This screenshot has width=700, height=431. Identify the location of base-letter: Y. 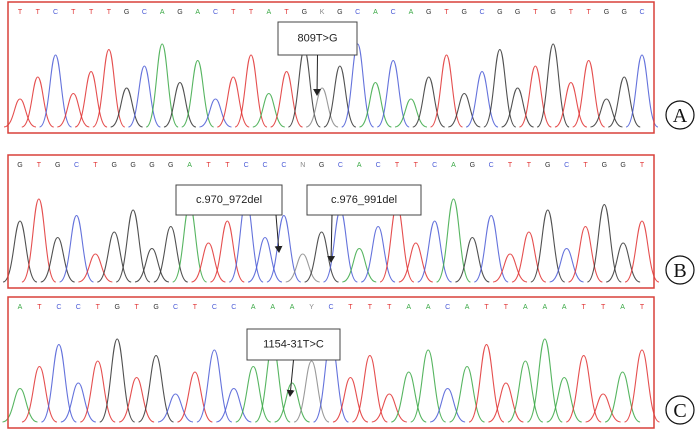
(311, 307).